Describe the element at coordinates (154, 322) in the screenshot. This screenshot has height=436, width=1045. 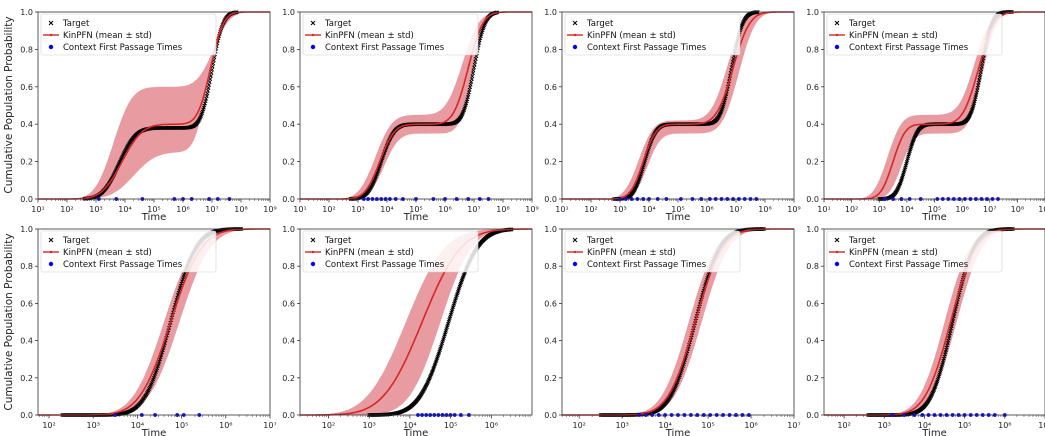
I see `axes-frame` at that location.